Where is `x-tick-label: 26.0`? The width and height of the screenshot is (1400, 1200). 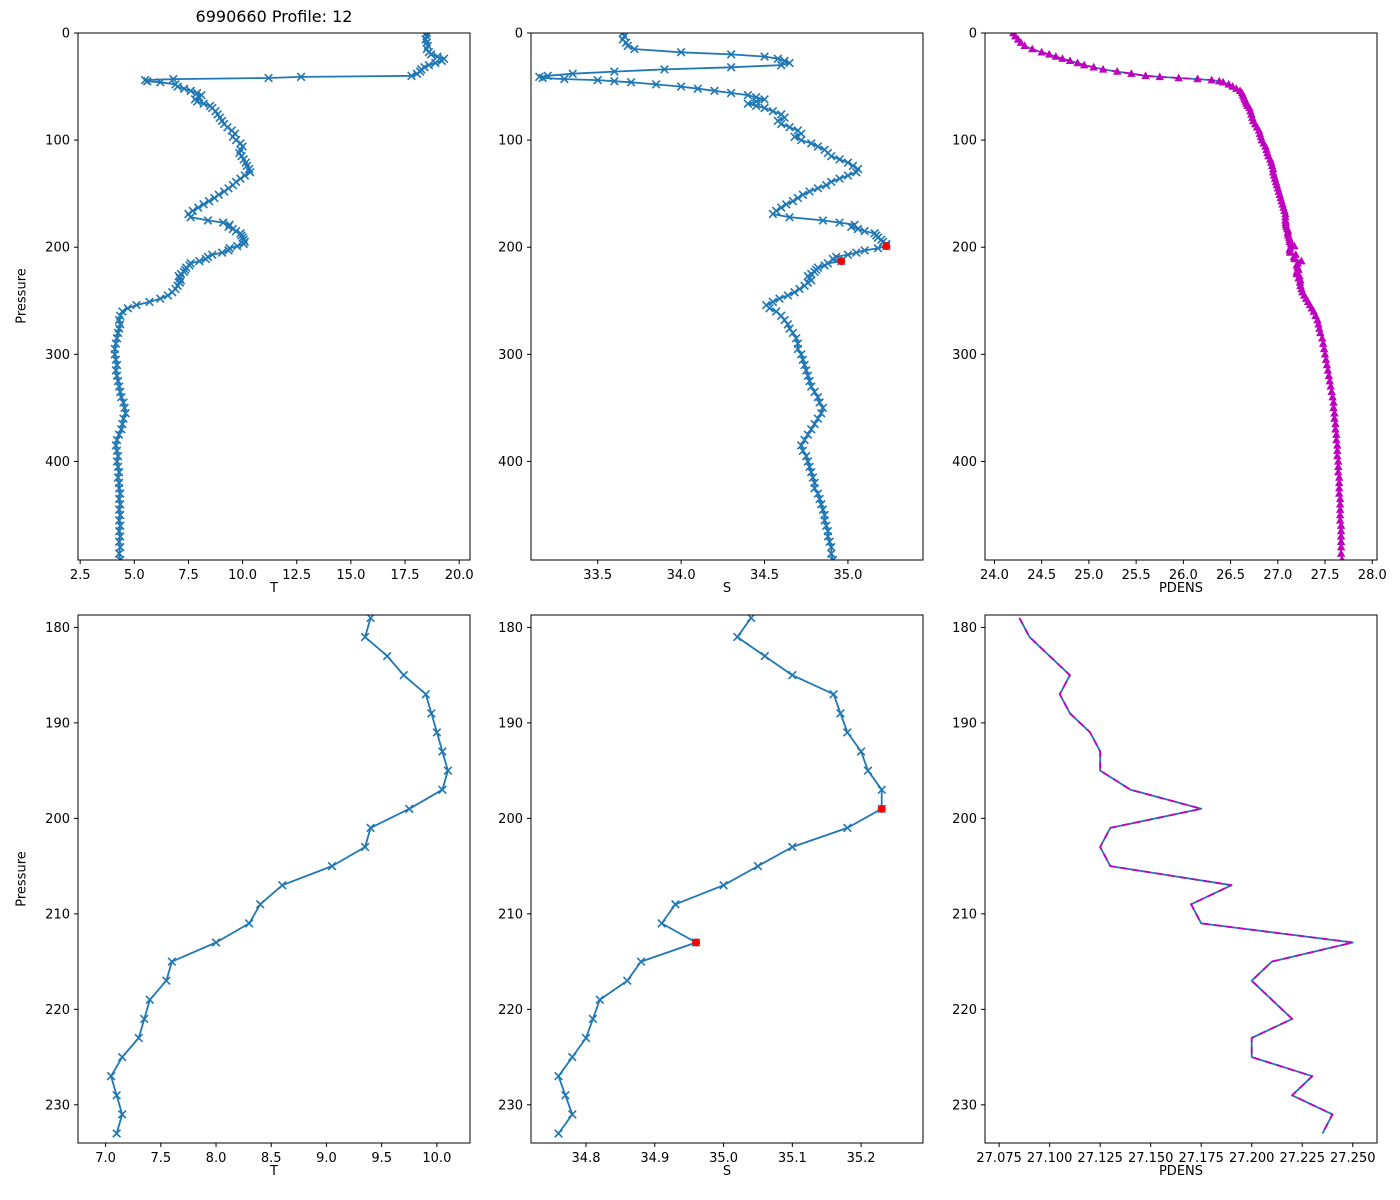 x-tick-label: 26.0 is located at coordinates (1183, 575).